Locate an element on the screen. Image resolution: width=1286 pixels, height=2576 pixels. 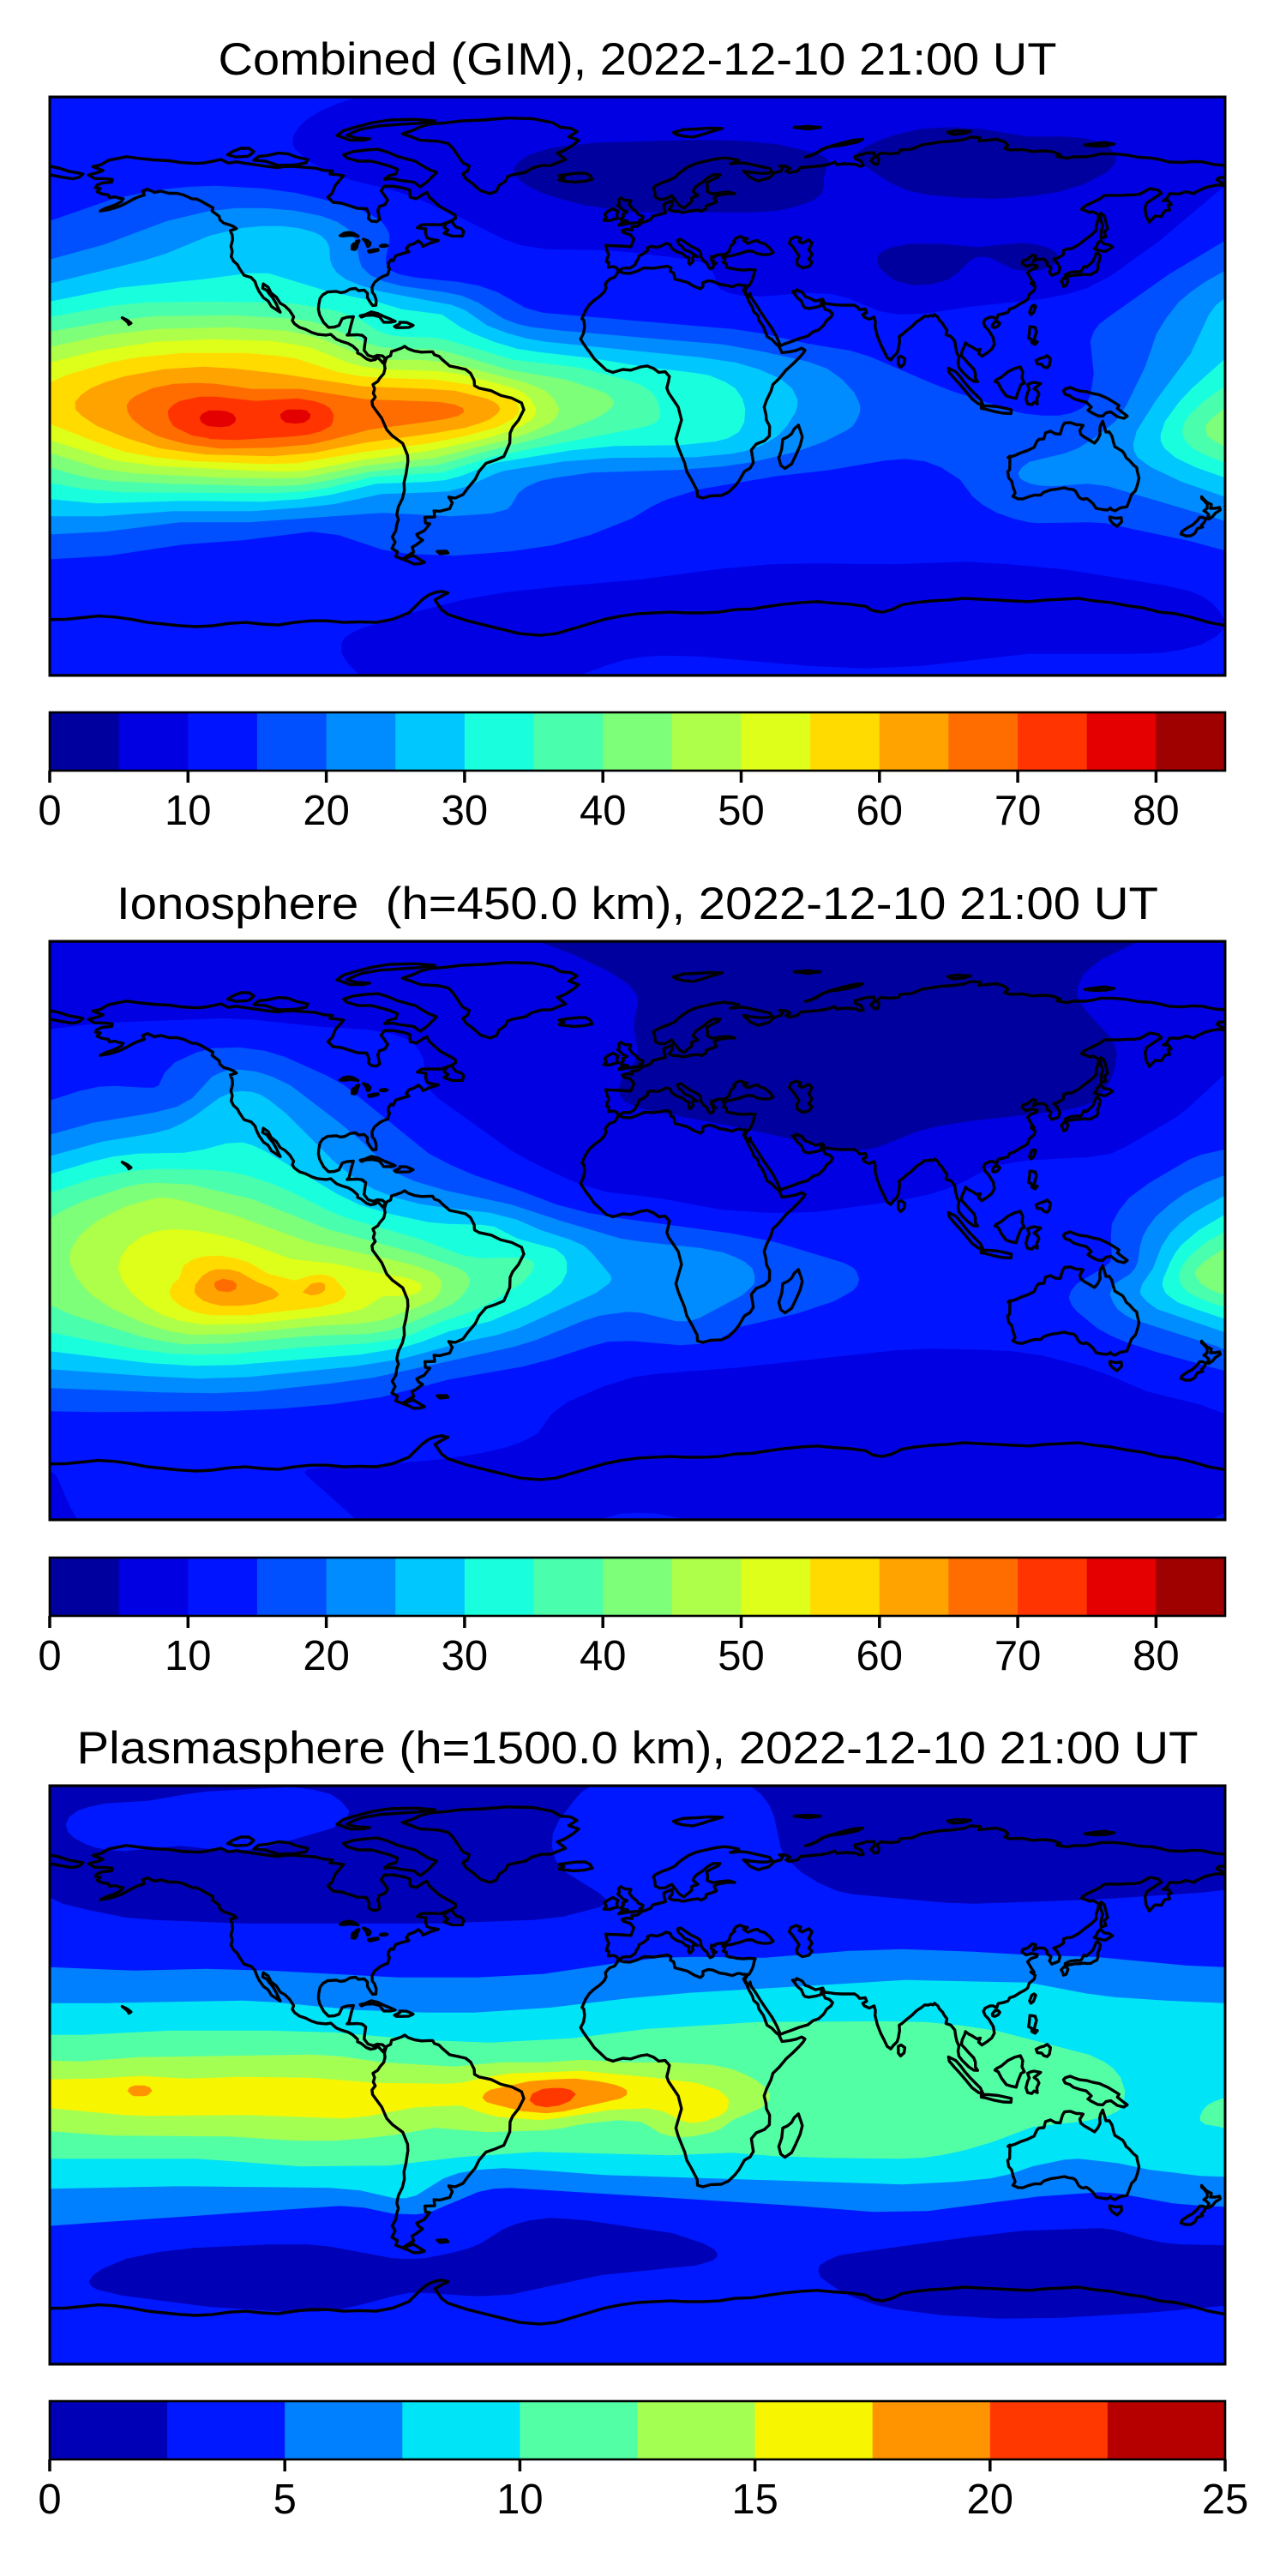
svg-text:Combined (GIM), 2022-12-10 21:: Combined (GIM), 2022-12-10 21:00 UT is located at coordinates (638, 59).